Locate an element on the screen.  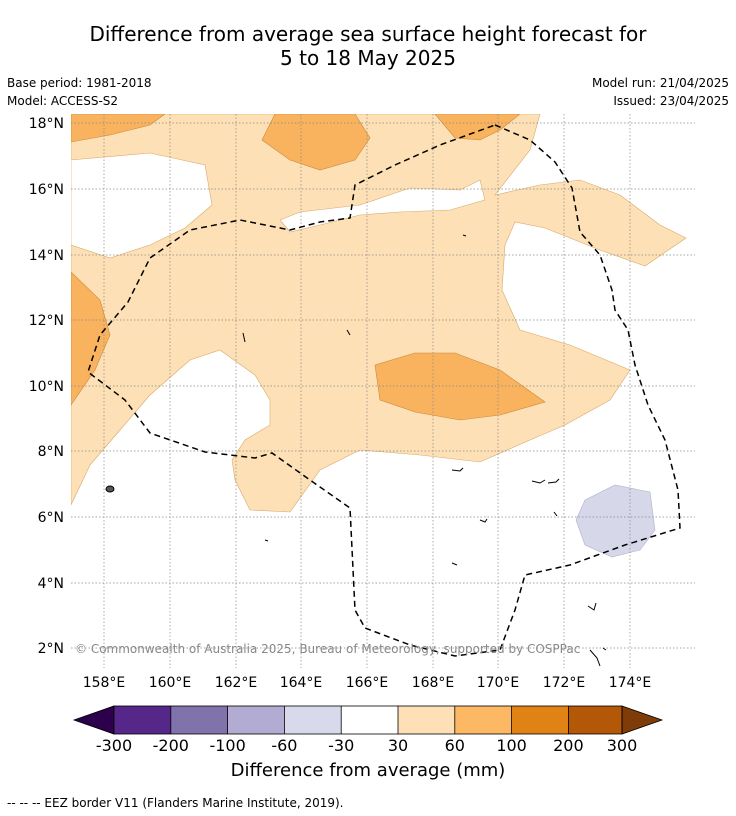
colorbar-label: 300 is located at coordinates (622, 745).